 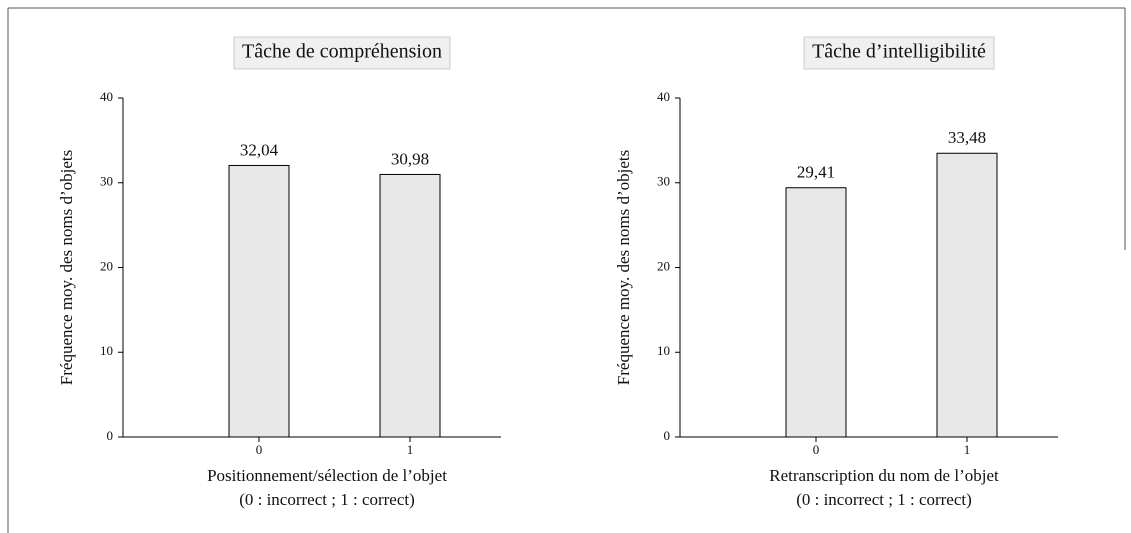 I want to click on data-label: 33,48, so click(x=967, y=137).